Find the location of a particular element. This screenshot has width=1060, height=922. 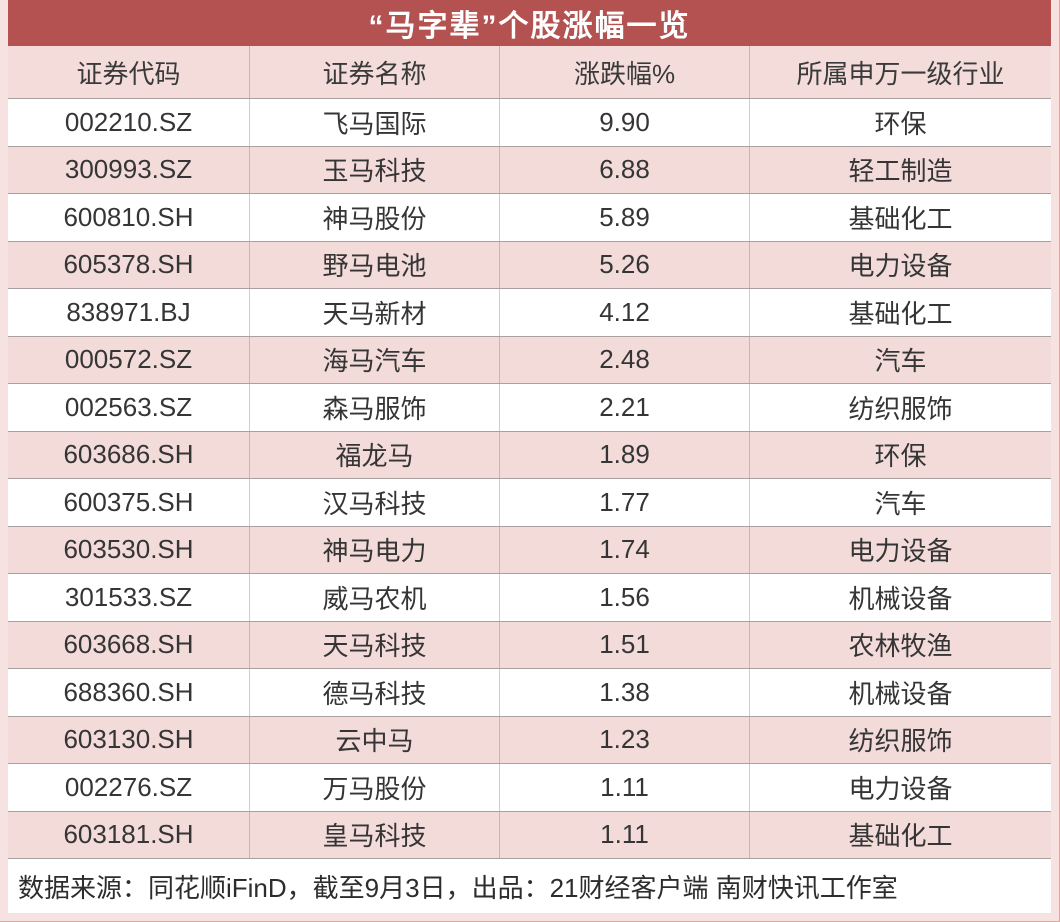

column-header-code: 证券代码 is located at coordinates (129, 72).